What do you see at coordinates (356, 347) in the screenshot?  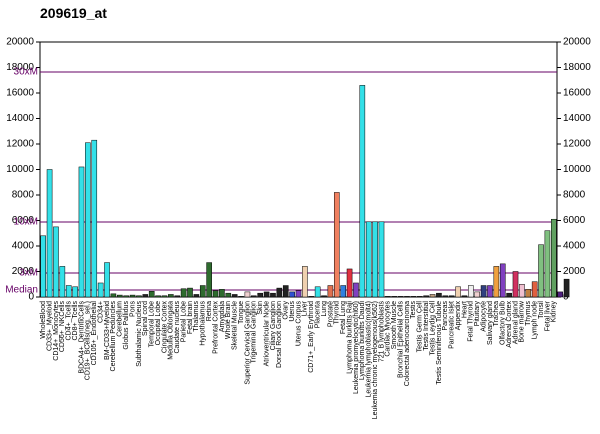 I see `x-tick-label: Leukemia promyelocytic(hl60)` at bounding box center [356, 347].